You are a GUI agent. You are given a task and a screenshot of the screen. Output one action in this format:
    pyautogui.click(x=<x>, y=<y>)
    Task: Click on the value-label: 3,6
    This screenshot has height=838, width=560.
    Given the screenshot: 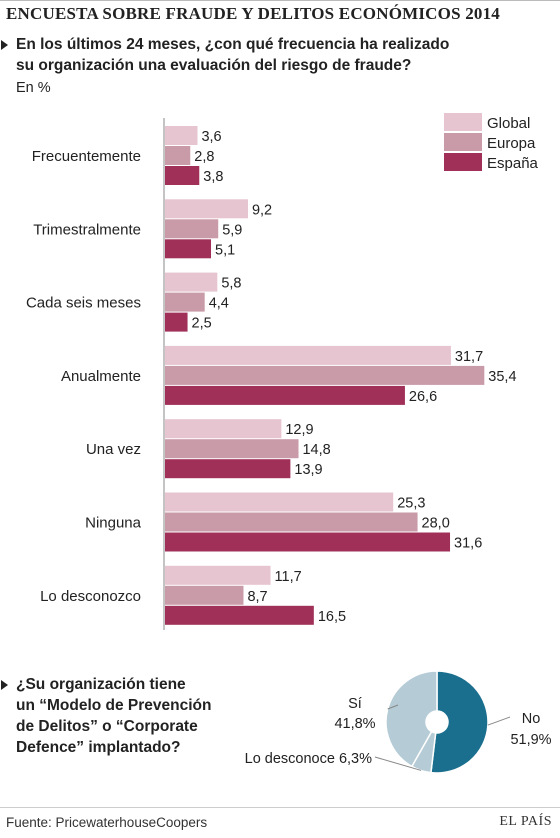 What is the action you would take?
    pyautogui.click(x=211, y=137)
    